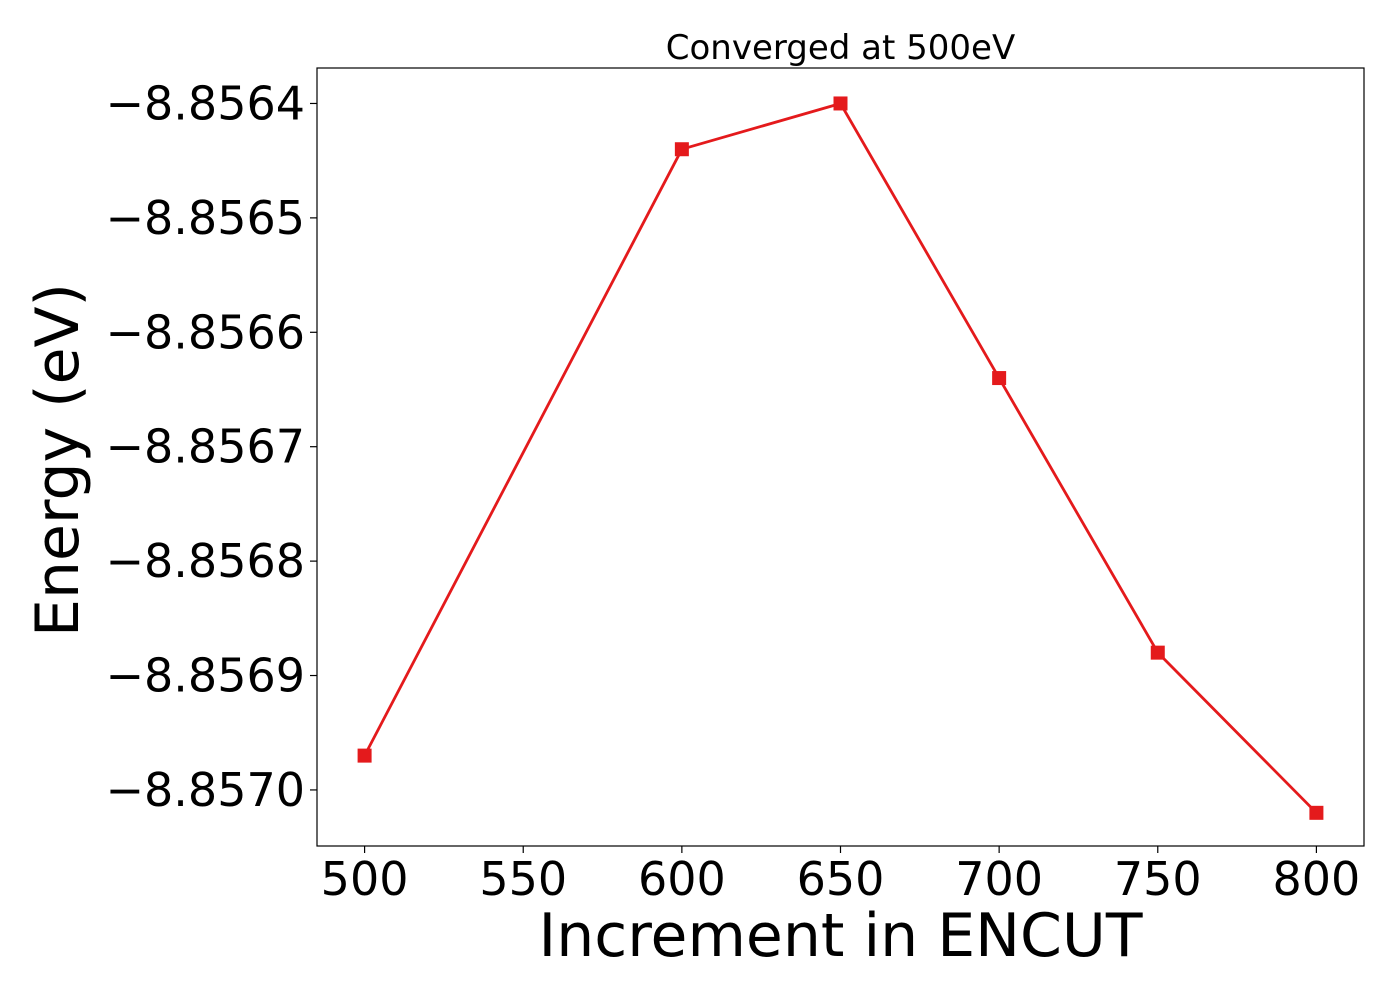 The height and width of the screenshot is (1000, 1400). What do you see at coordinates (523, 879) in the screenshot?
I see `x-tick-label: 550` at bounding box center [523, 879].